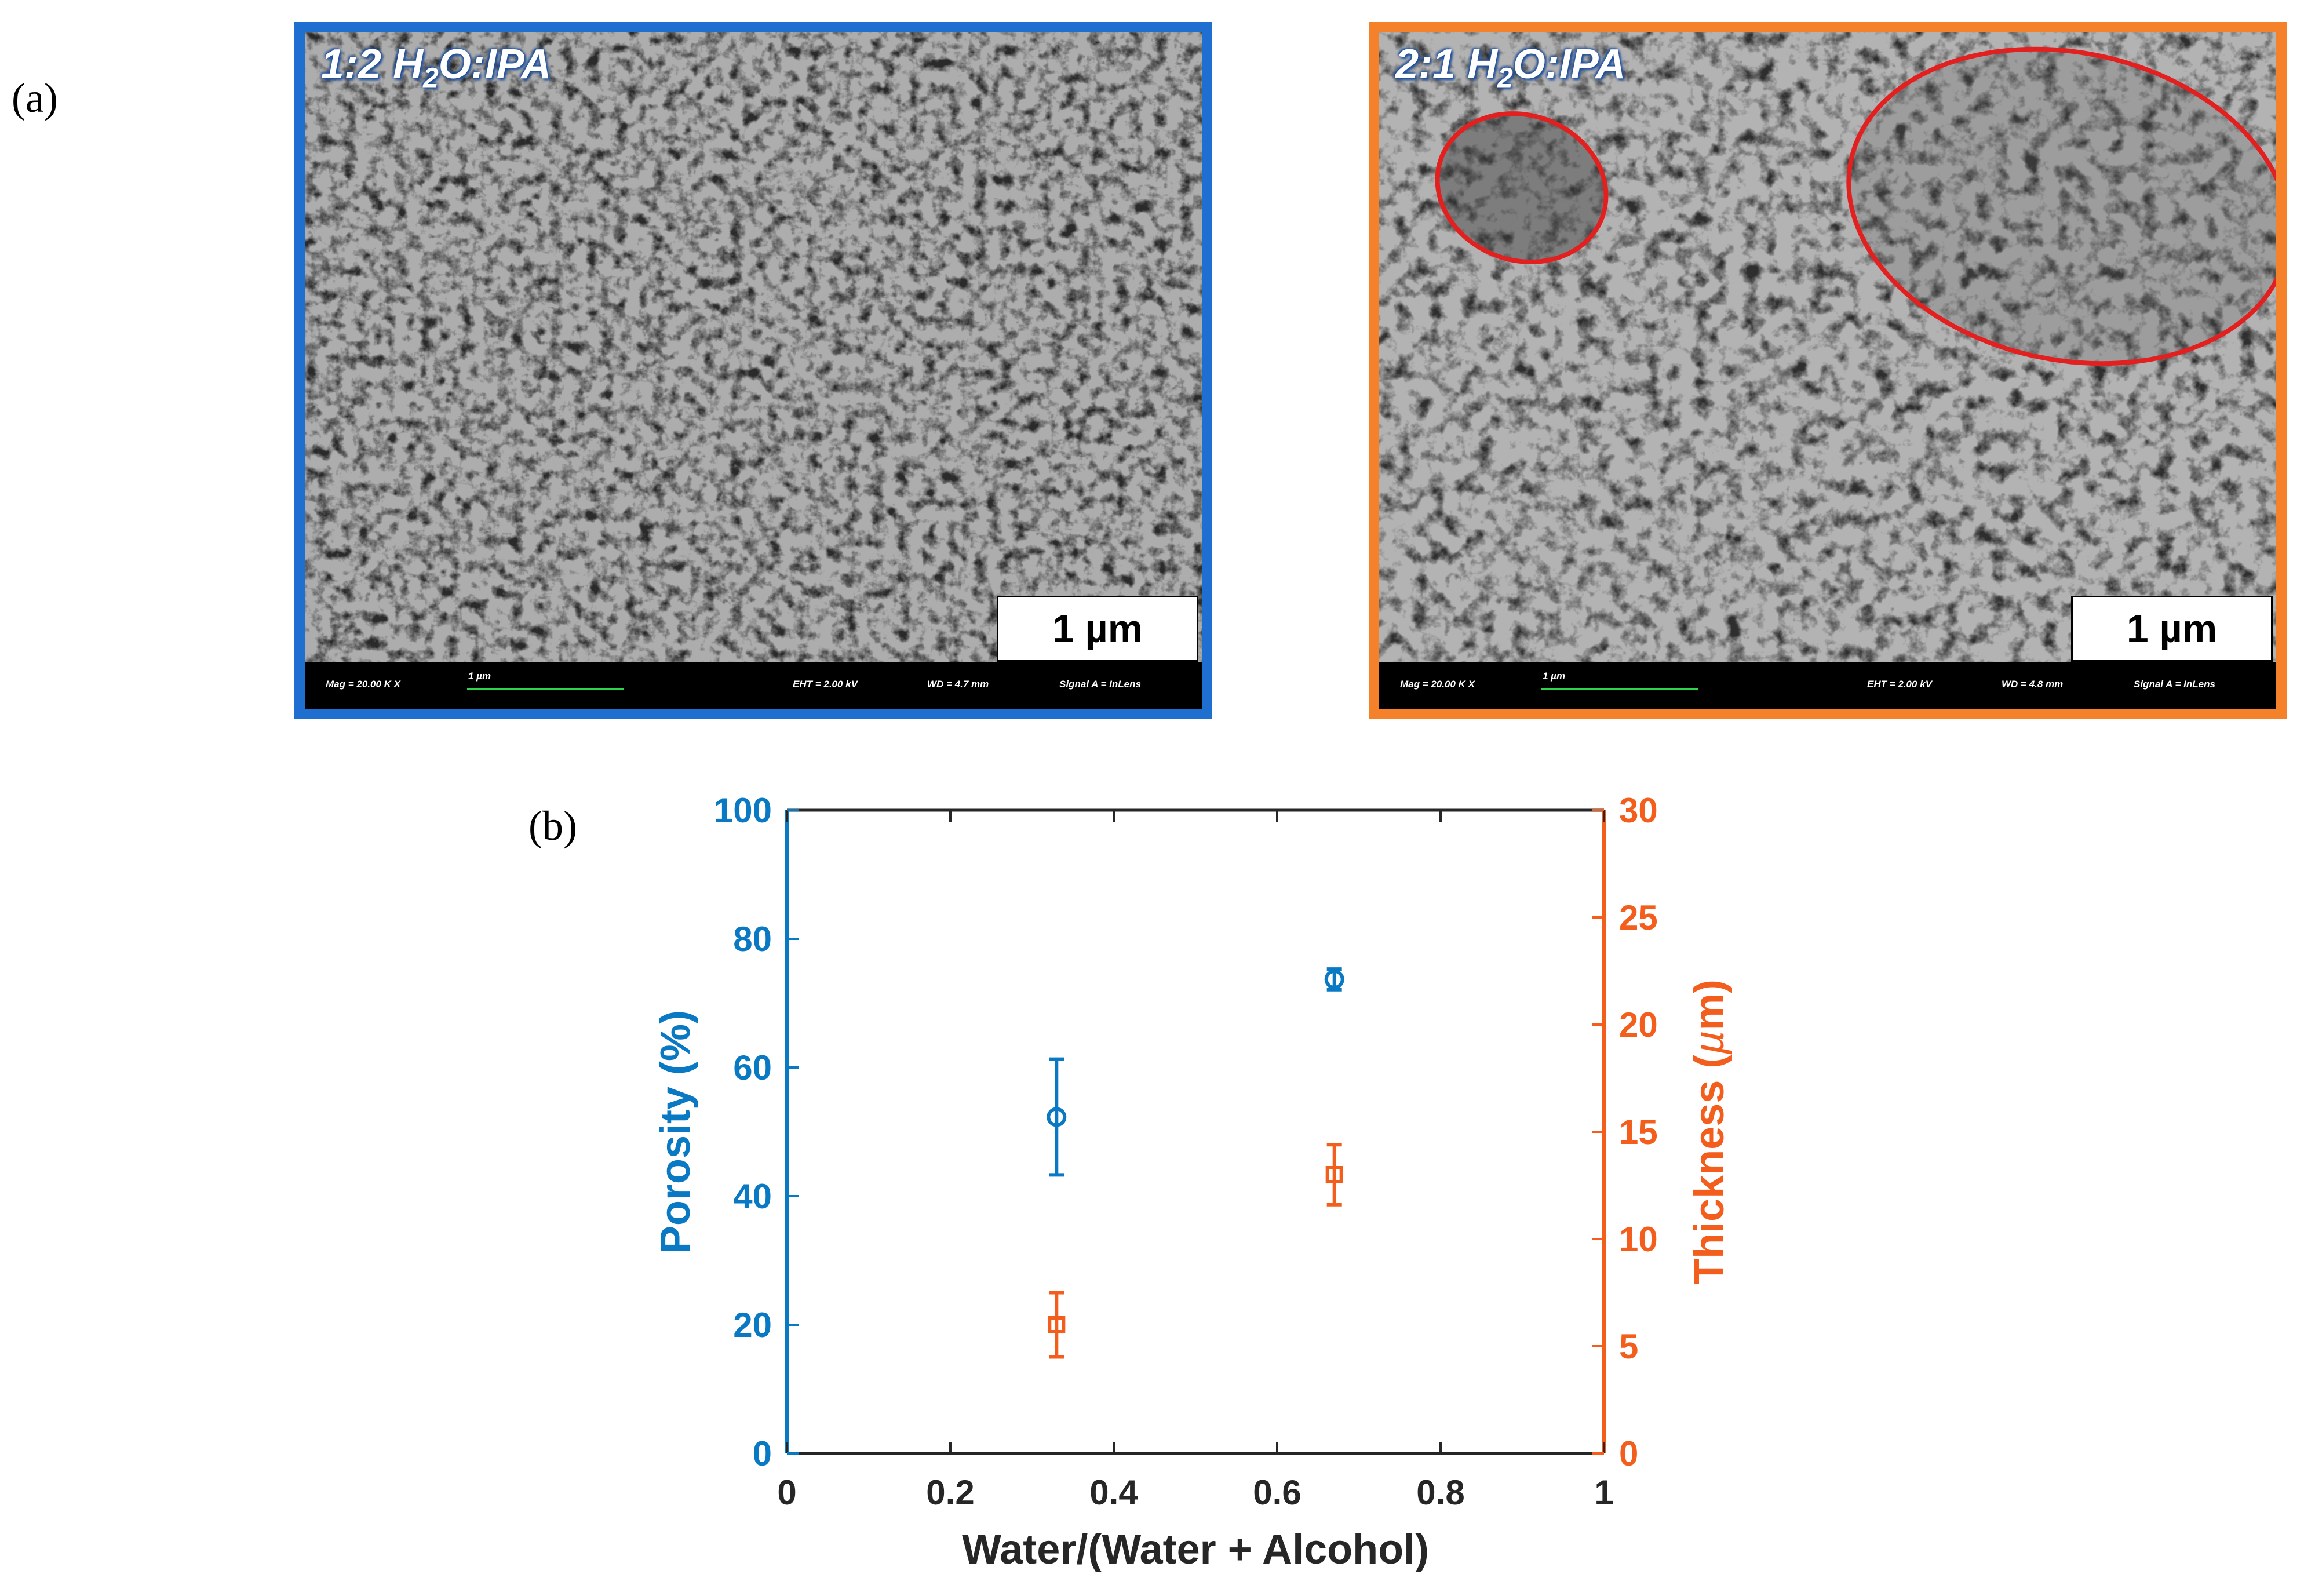 The width and height of the screenshot is (2304, 1596). What do you see at coordinates (1097, 629) in the screenshot?
I see `scale-bar-label-1: 1 µm` at bounding box center [1097, 629].